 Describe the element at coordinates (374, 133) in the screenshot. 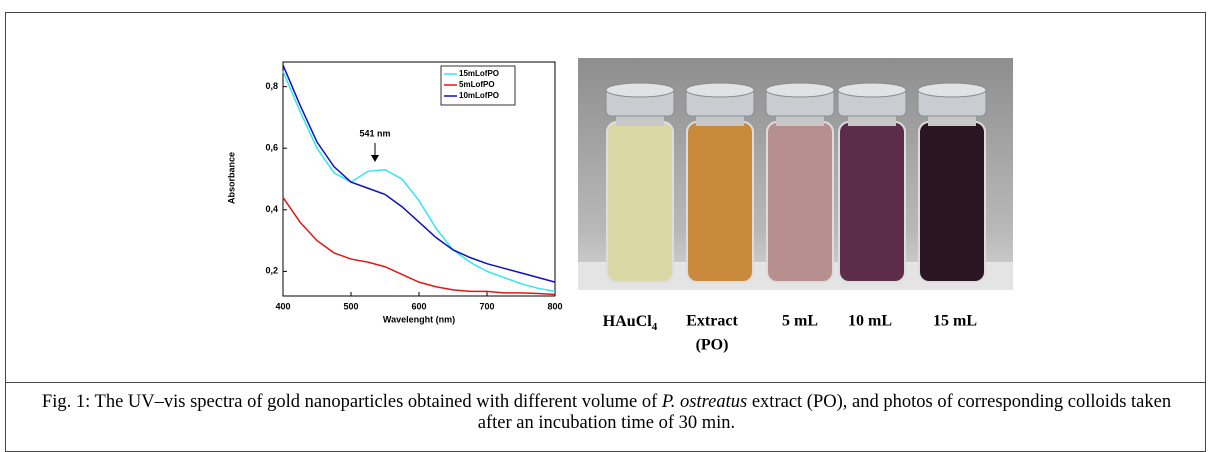

I see `annotation: 541 nm` at that location.